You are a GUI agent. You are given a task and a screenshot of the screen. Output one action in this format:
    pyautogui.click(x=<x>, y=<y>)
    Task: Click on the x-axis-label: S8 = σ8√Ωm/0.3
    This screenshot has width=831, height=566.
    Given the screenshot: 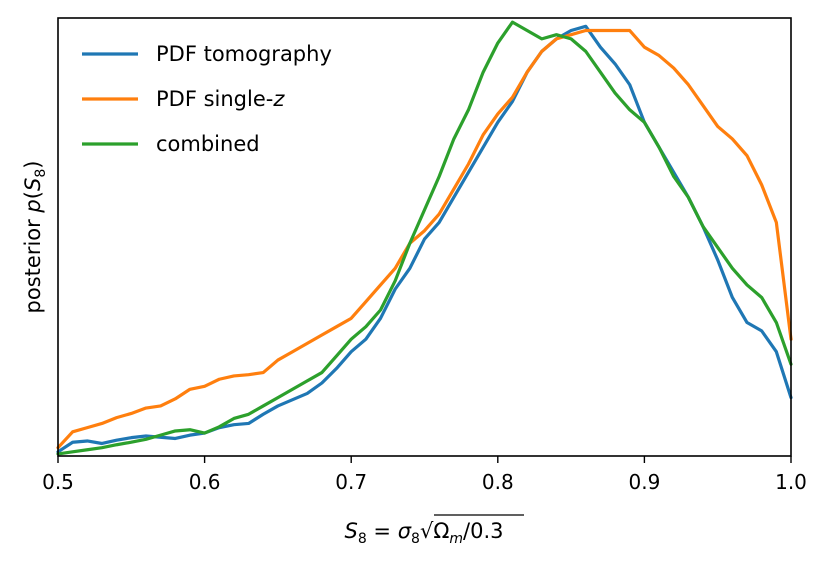 What is the action you would take?
    pyautogui.click(x=423, y=533)
    